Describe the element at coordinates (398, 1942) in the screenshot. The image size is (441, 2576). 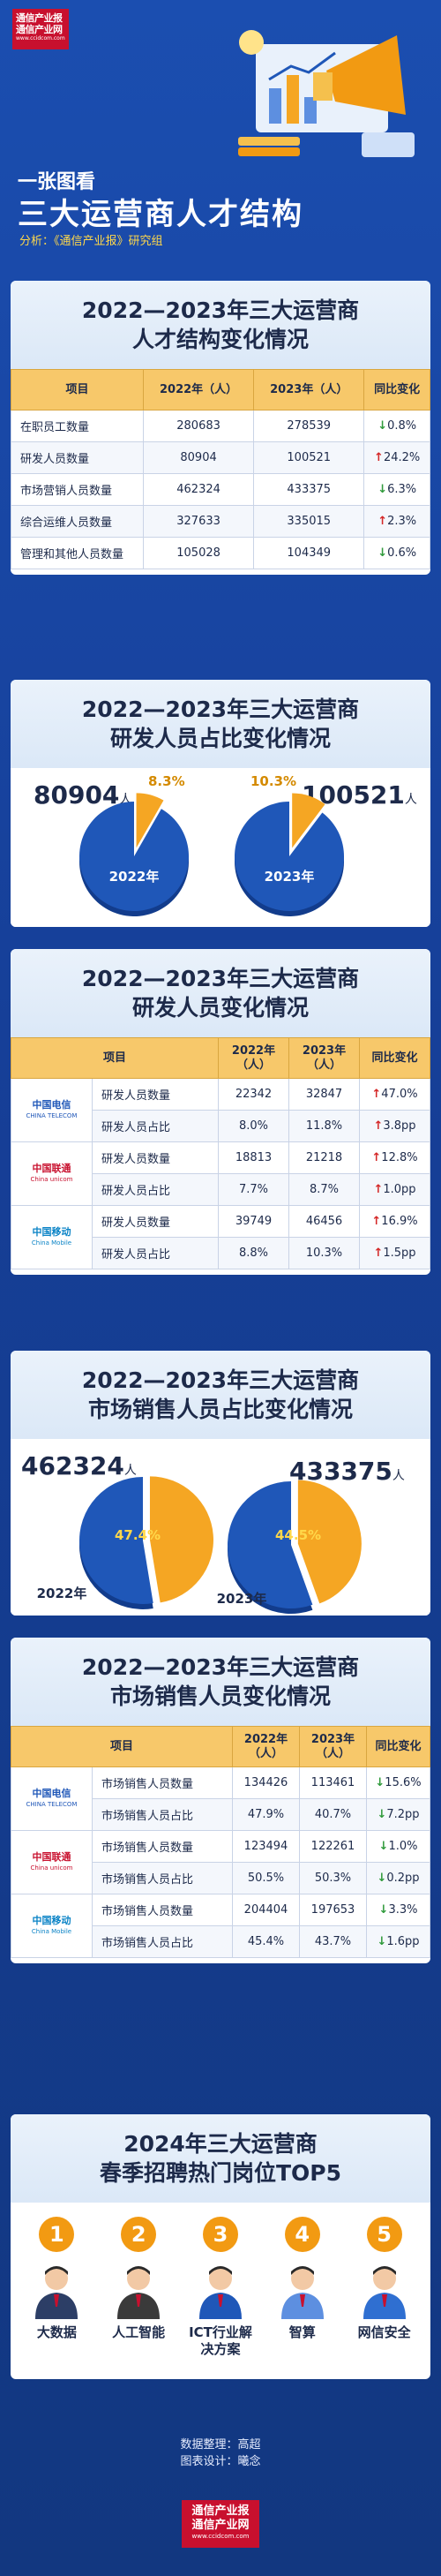
I see `row-change: ↓1.6pp` at that location.